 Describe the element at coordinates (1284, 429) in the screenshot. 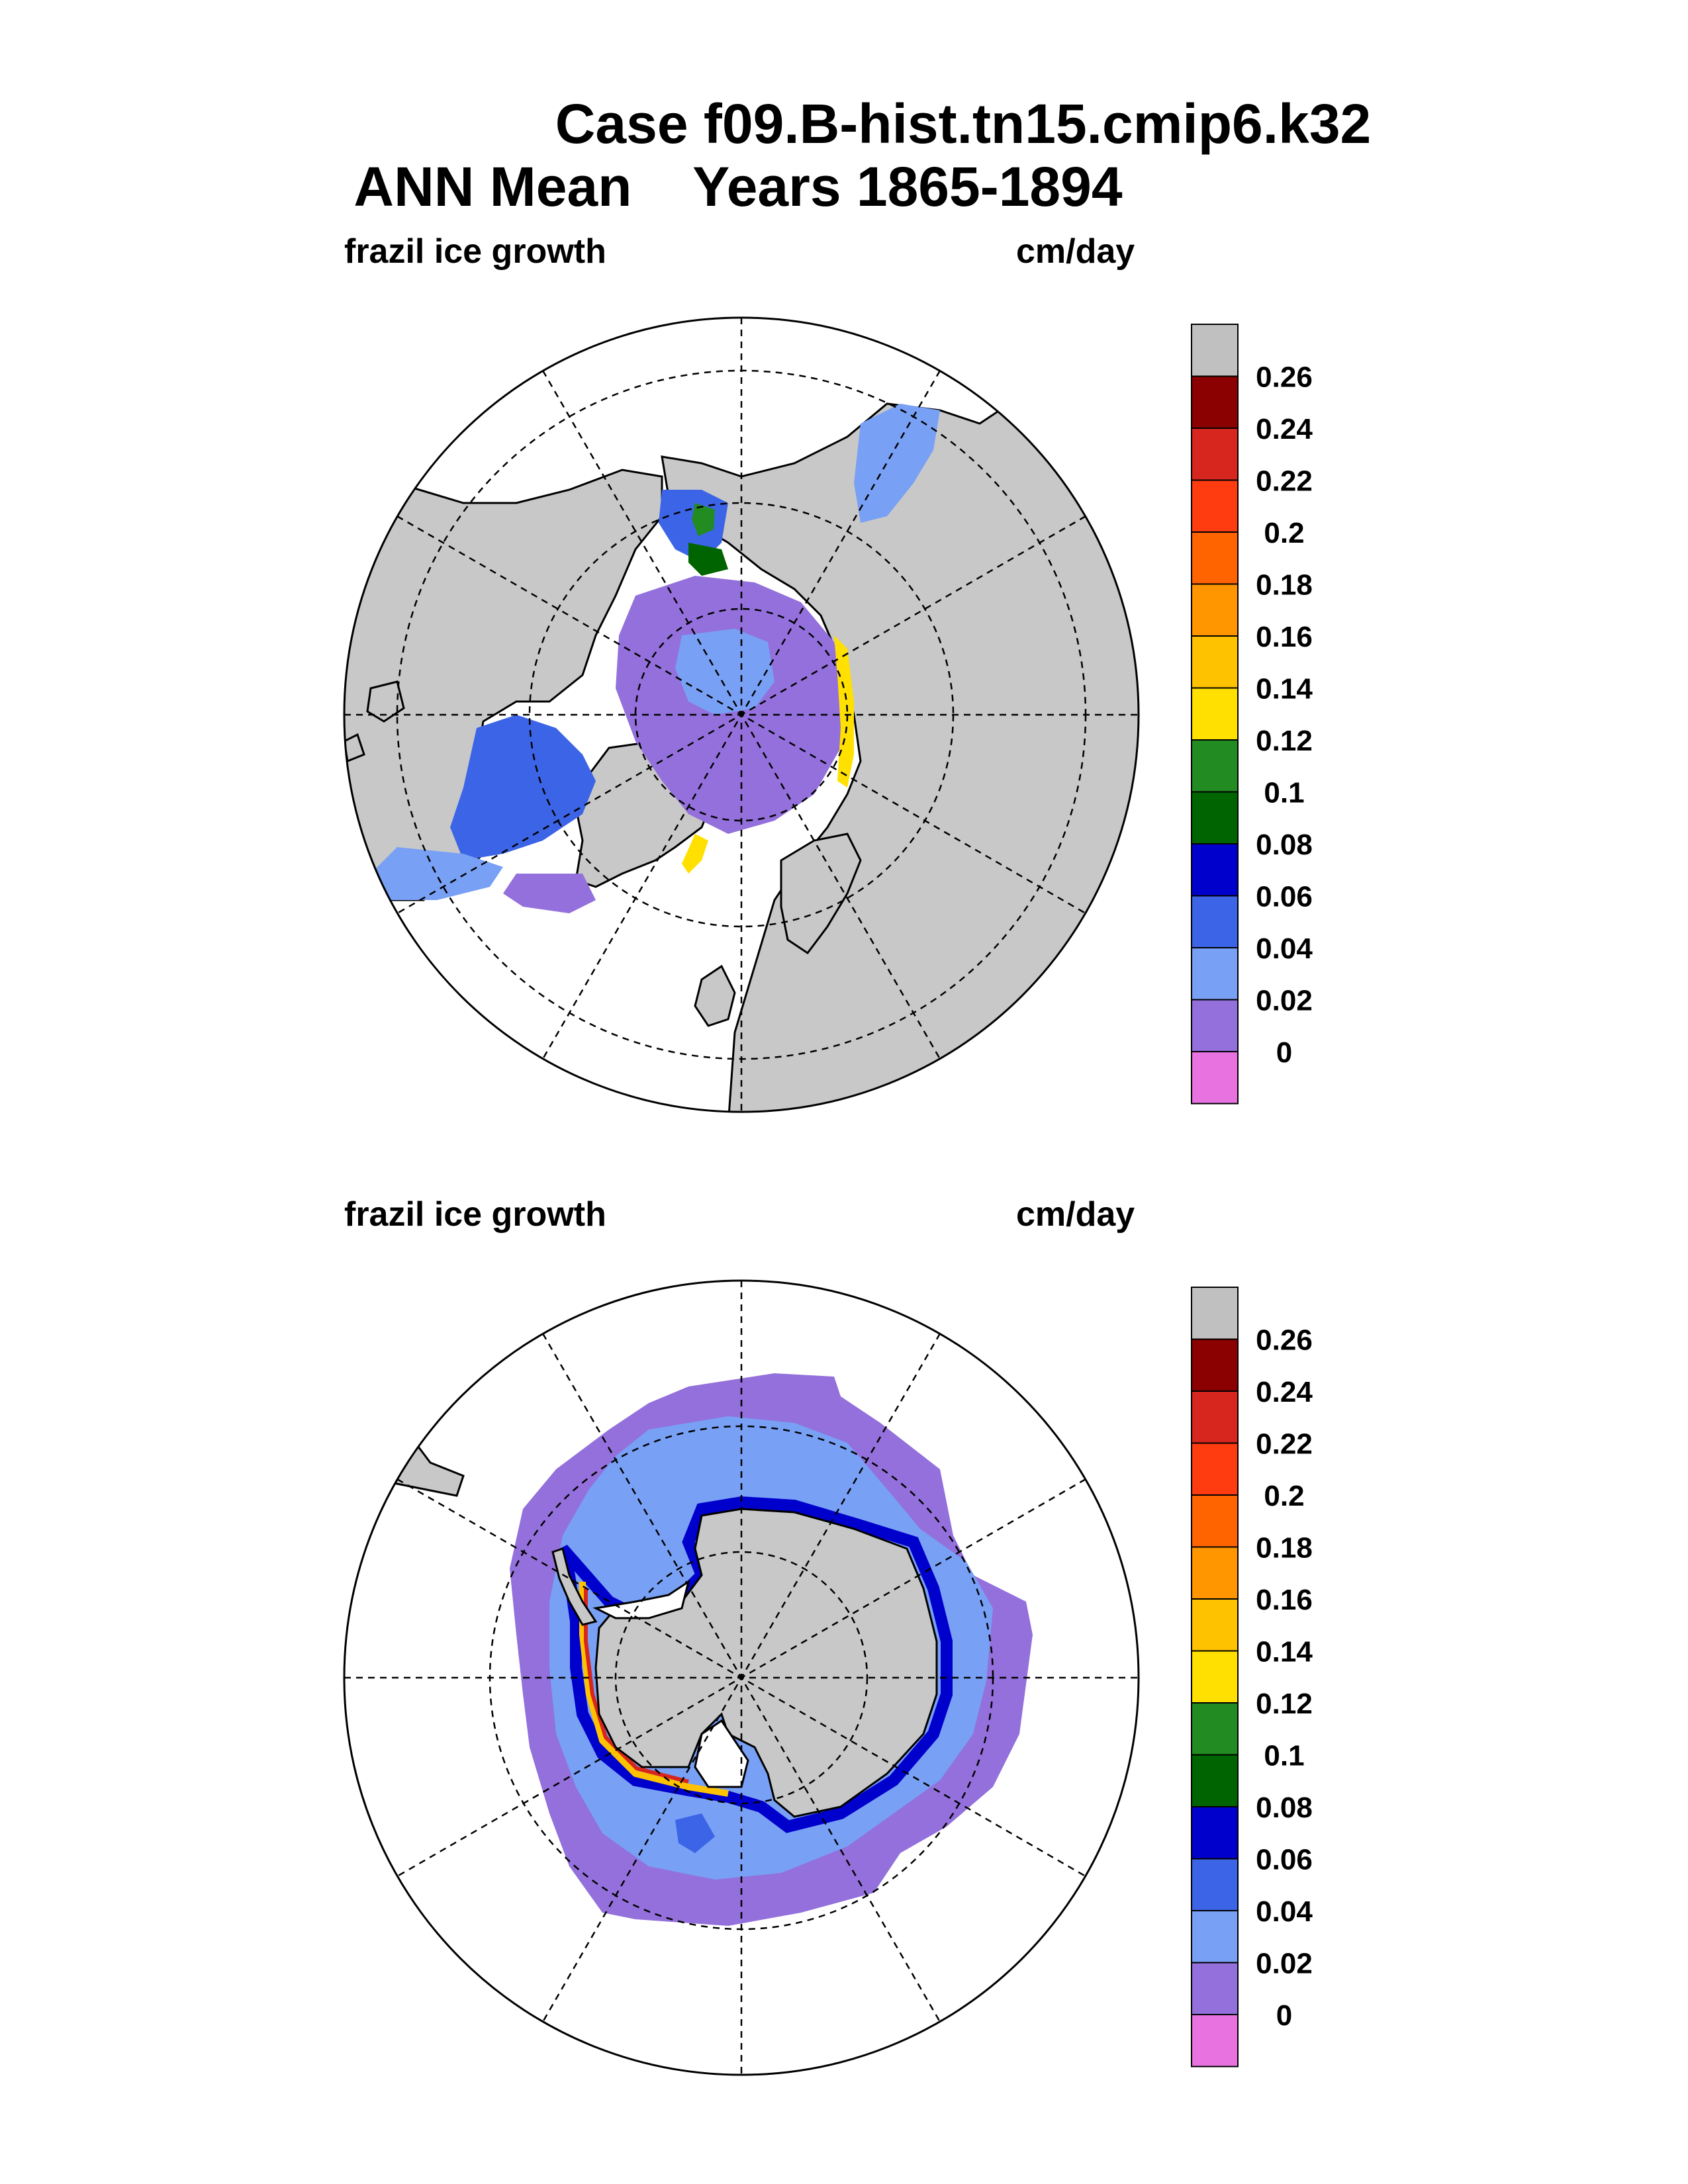

I see `north-colorbar-tick-label: 0.24` at that location.